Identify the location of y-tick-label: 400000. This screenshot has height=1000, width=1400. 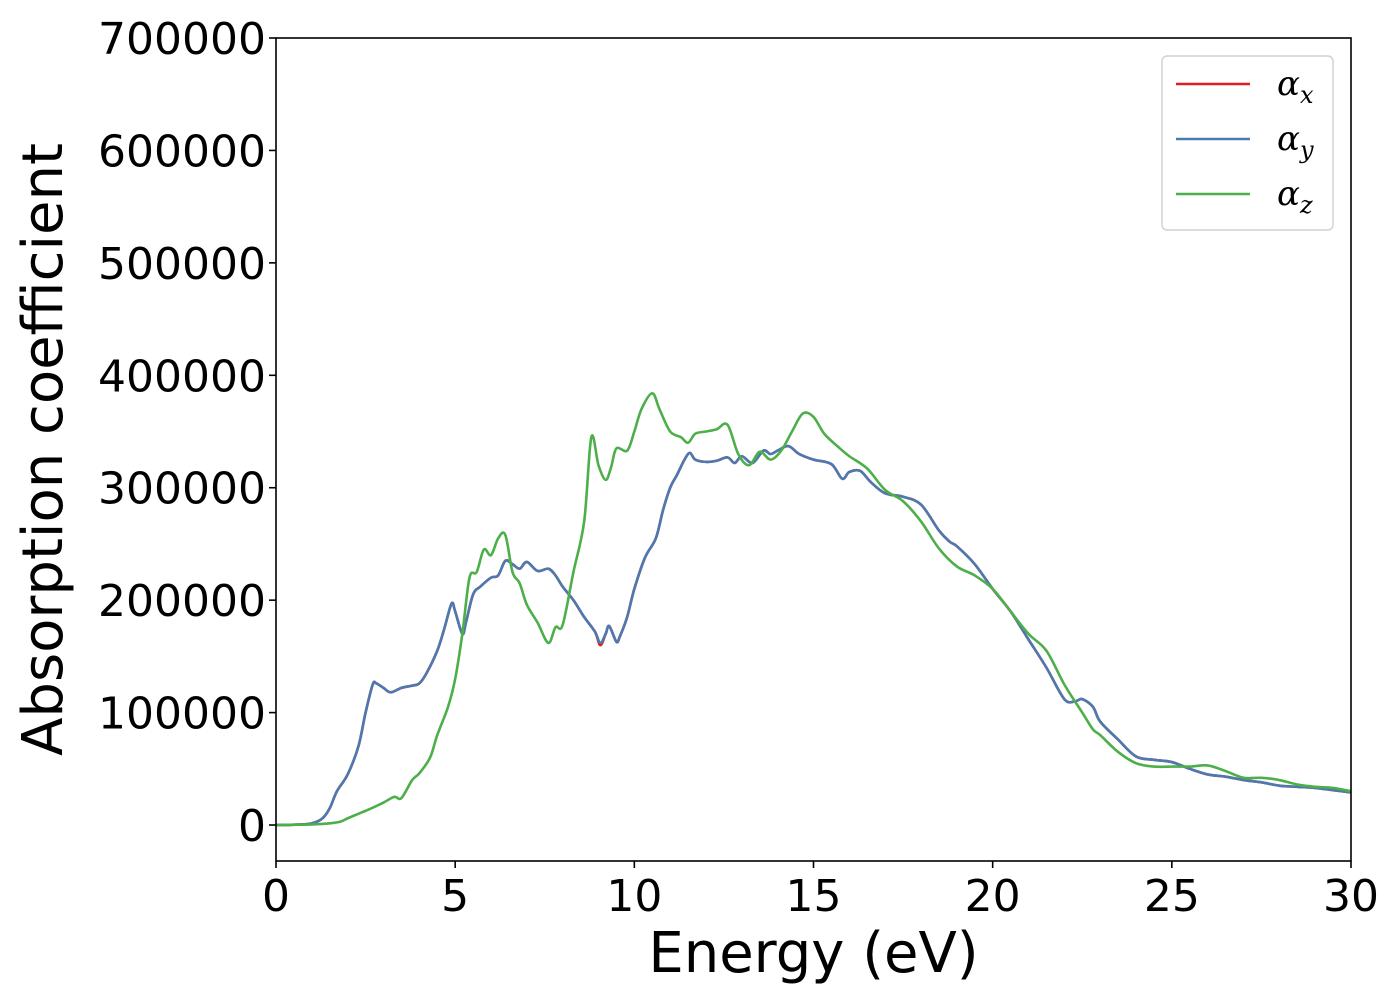
(182, 376).